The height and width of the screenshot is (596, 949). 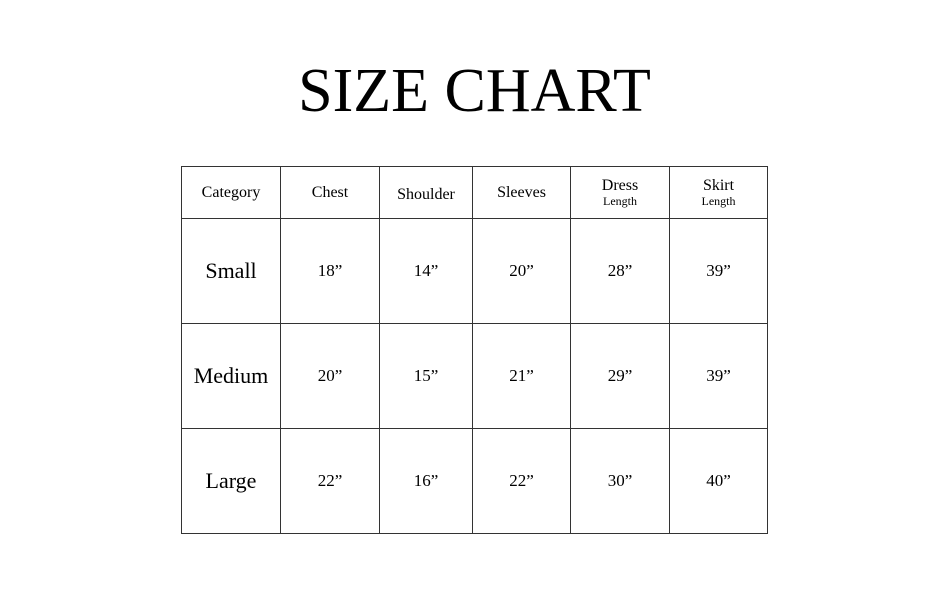 What do you see at coordinates (718, 192) in the screenshot?
I see `header-skirt-length: Skirt Length` at bounding box center [718, 192].